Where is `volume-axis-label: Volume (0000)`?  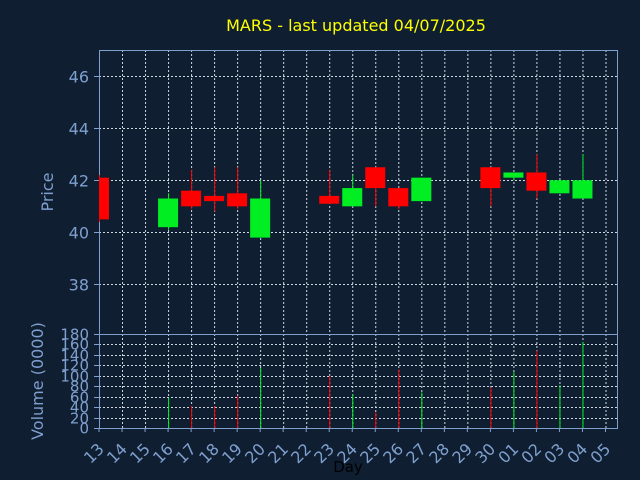 volume-axis-label: Volume (0000) is located at coordinates (37, 381).